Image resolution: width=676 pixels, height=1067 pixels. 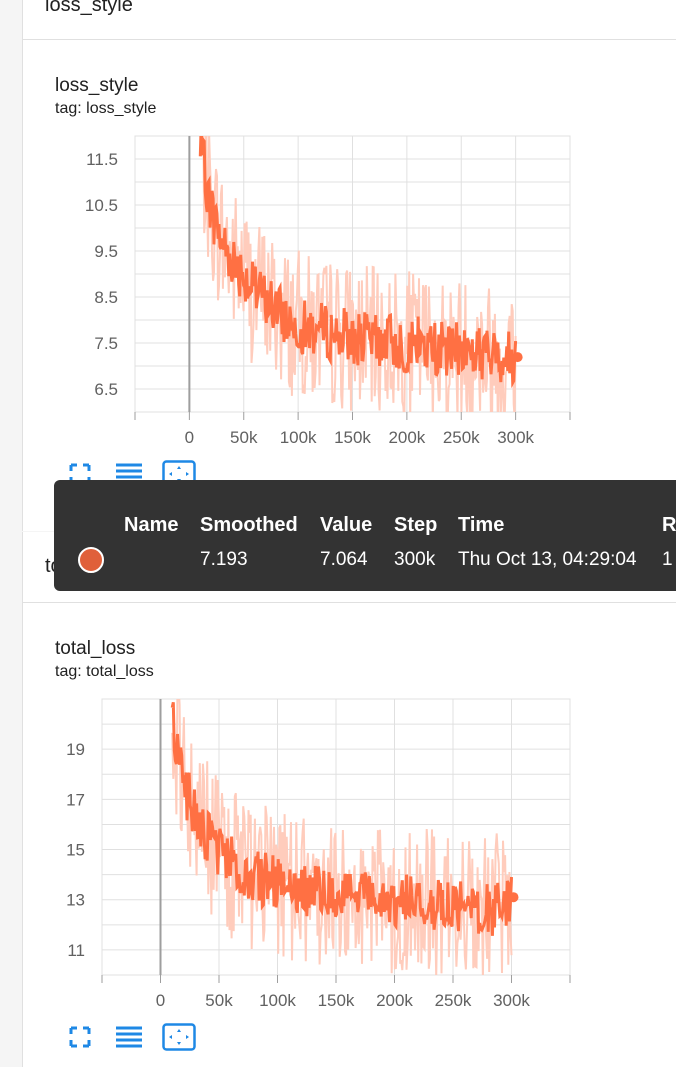 What do you see at coordinates (416, 525) in the screenshot?
I see `tooltip-header-step: Step` at bounding box center [416, 525].